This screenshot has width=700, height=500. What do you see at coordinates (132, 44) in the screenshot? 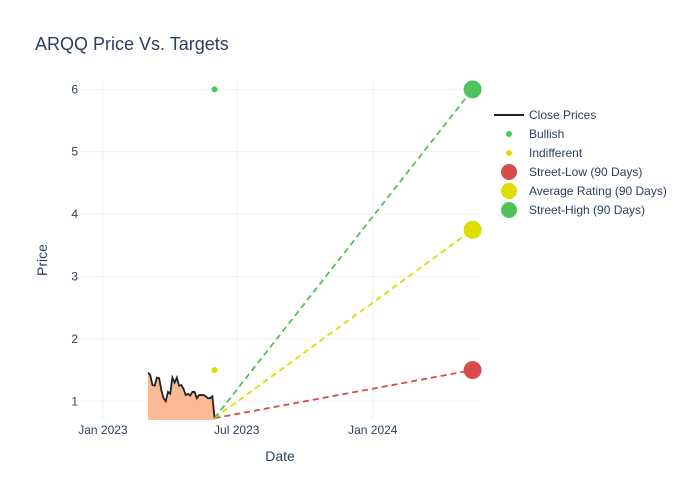
I see `chart-title: ARQQ Price Vs. Targets` at bounding box center [132, 44].